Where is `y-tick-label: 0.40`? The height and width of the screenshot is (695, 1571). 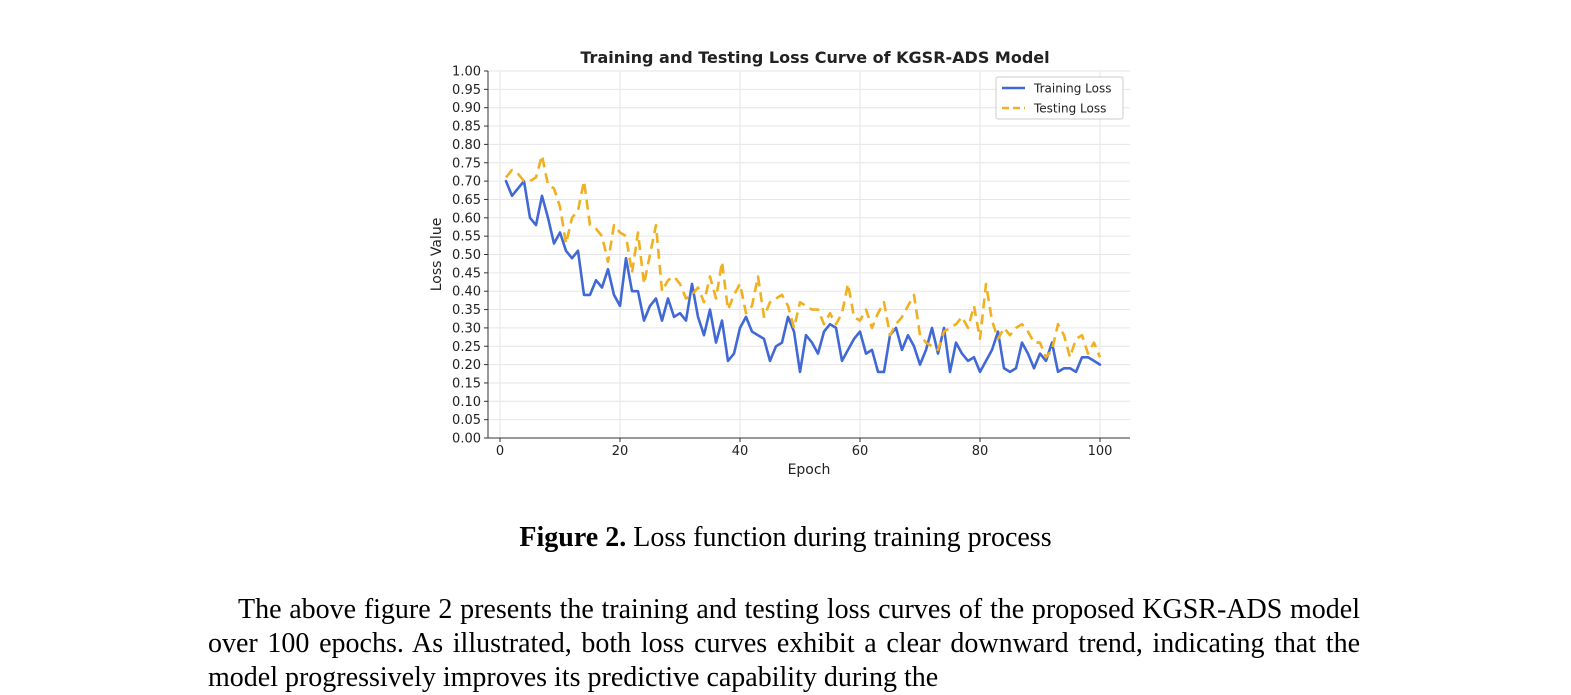 y-tick-label: 0.40 is located at coordinates (466, 292).